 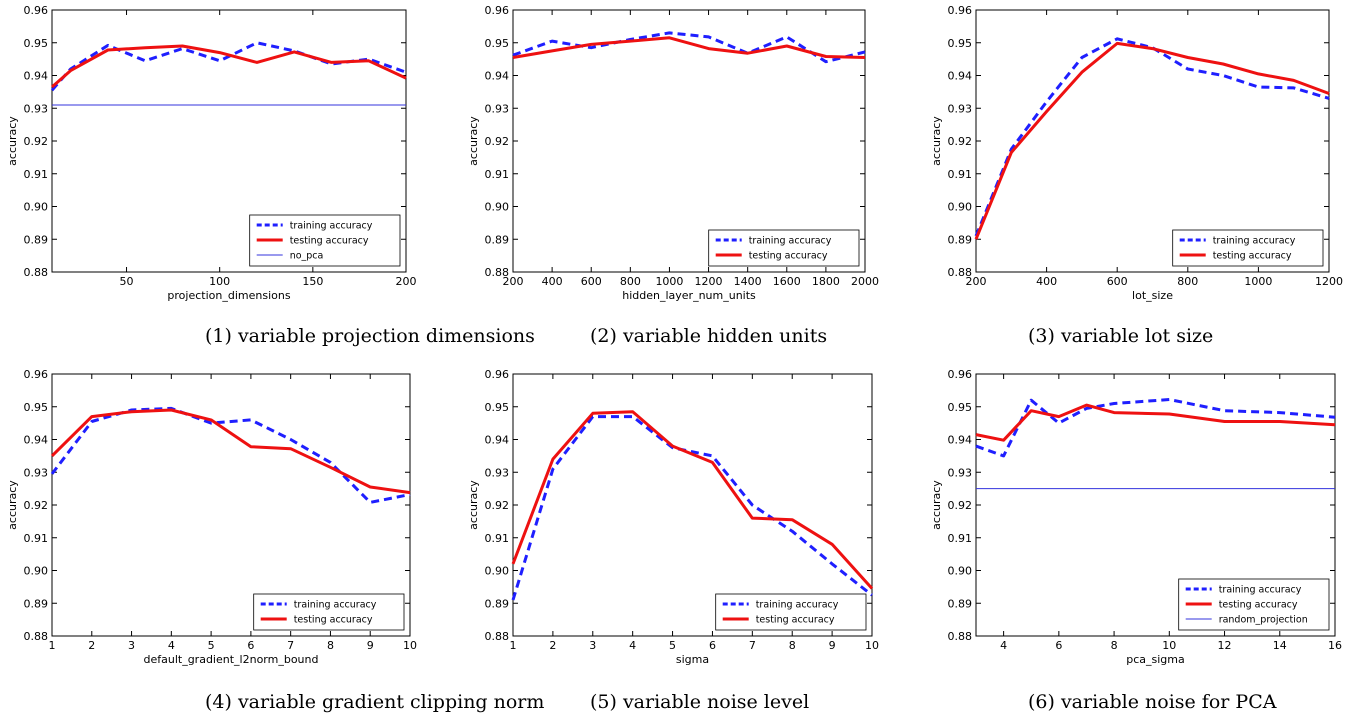 I want to click on x-tick-label: 16, so click(x=1335, y=645).